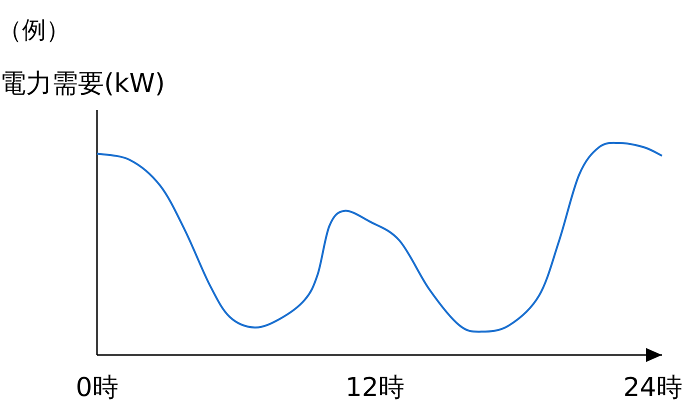 Image resolution: width=697 pixels, height=405 pixels. Describe the element at coordinates (374, 388) in the screenshot. I see `xtick: 12時` at that location.